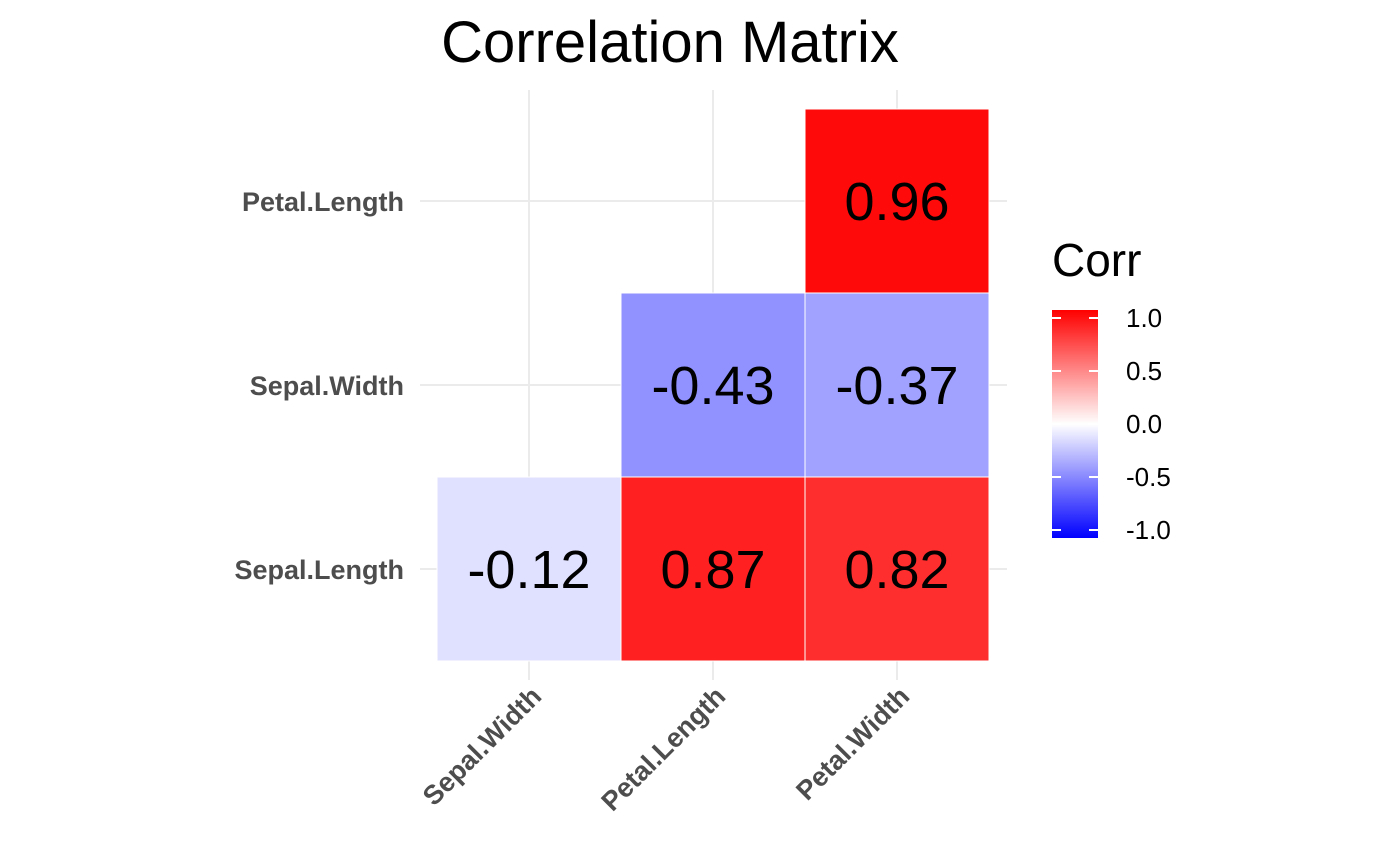  What do you see at coordinates (323, 202) in the screenshot?
I see `y-tick-label: Petal.Length` at bounding box center [323, 202].